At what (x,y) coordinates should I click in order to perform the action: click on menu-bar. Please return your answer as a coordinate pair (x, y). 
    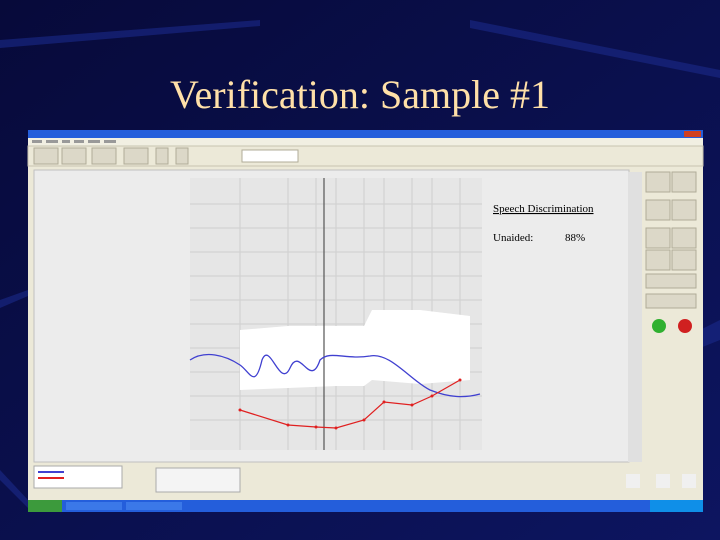
    Looking at the image, I should click on (365, 142).